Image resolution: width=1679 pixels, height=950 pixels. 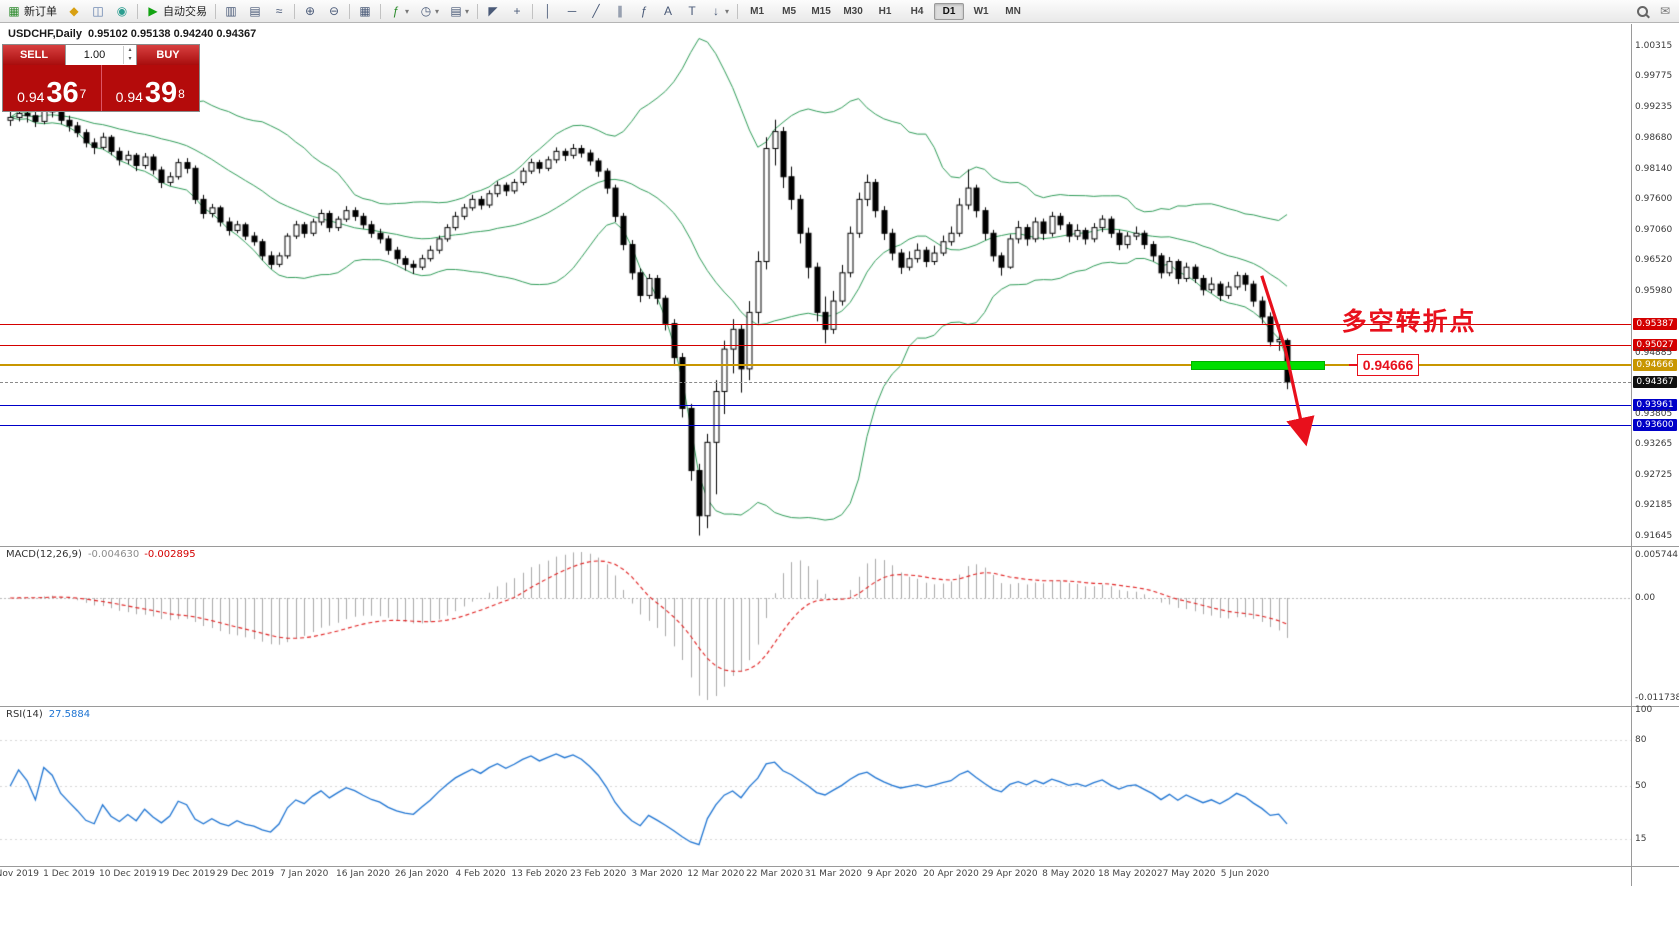 What do you see at coordinates (821, 11) in the screenshot?
I see `timeframe-m15-button: M15` at bounding box center [821, 11].